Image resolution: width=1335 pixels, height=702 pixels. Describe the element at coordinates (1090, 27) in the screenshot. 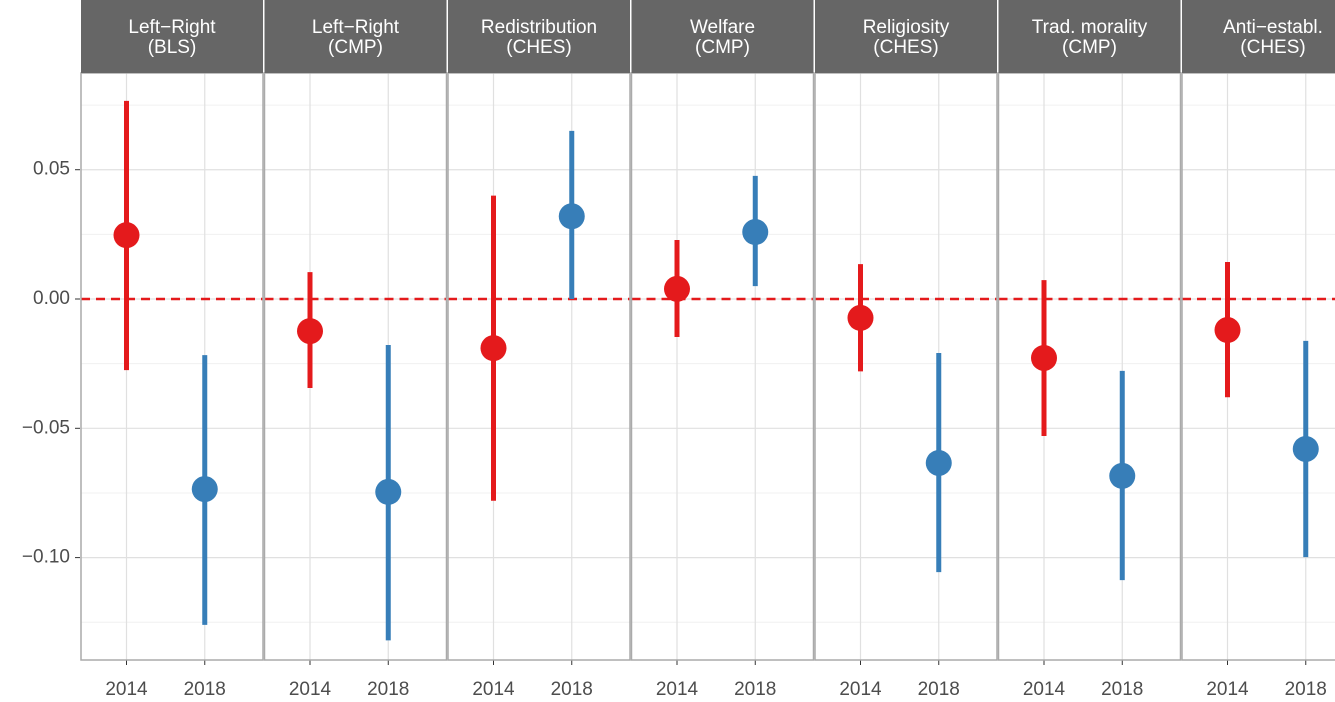

I see `strip-title: Trad. morality` at that location.